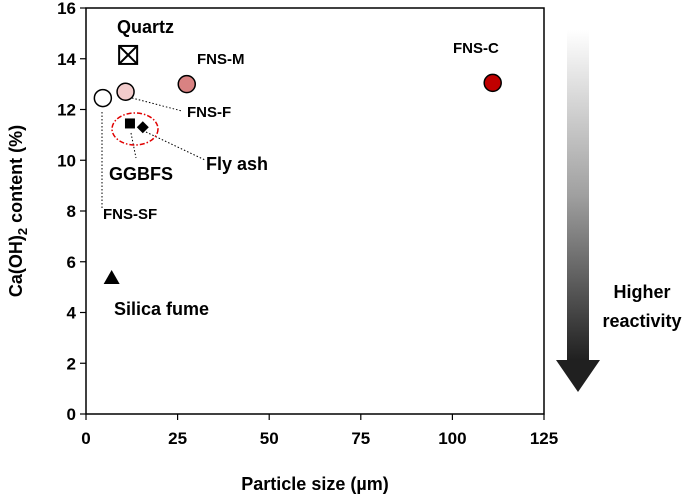 The image size is (685, 496). Describe the element at coordinates (476, 48) in the screenshot. I see `label-fns-c: FNS-C` at that location.